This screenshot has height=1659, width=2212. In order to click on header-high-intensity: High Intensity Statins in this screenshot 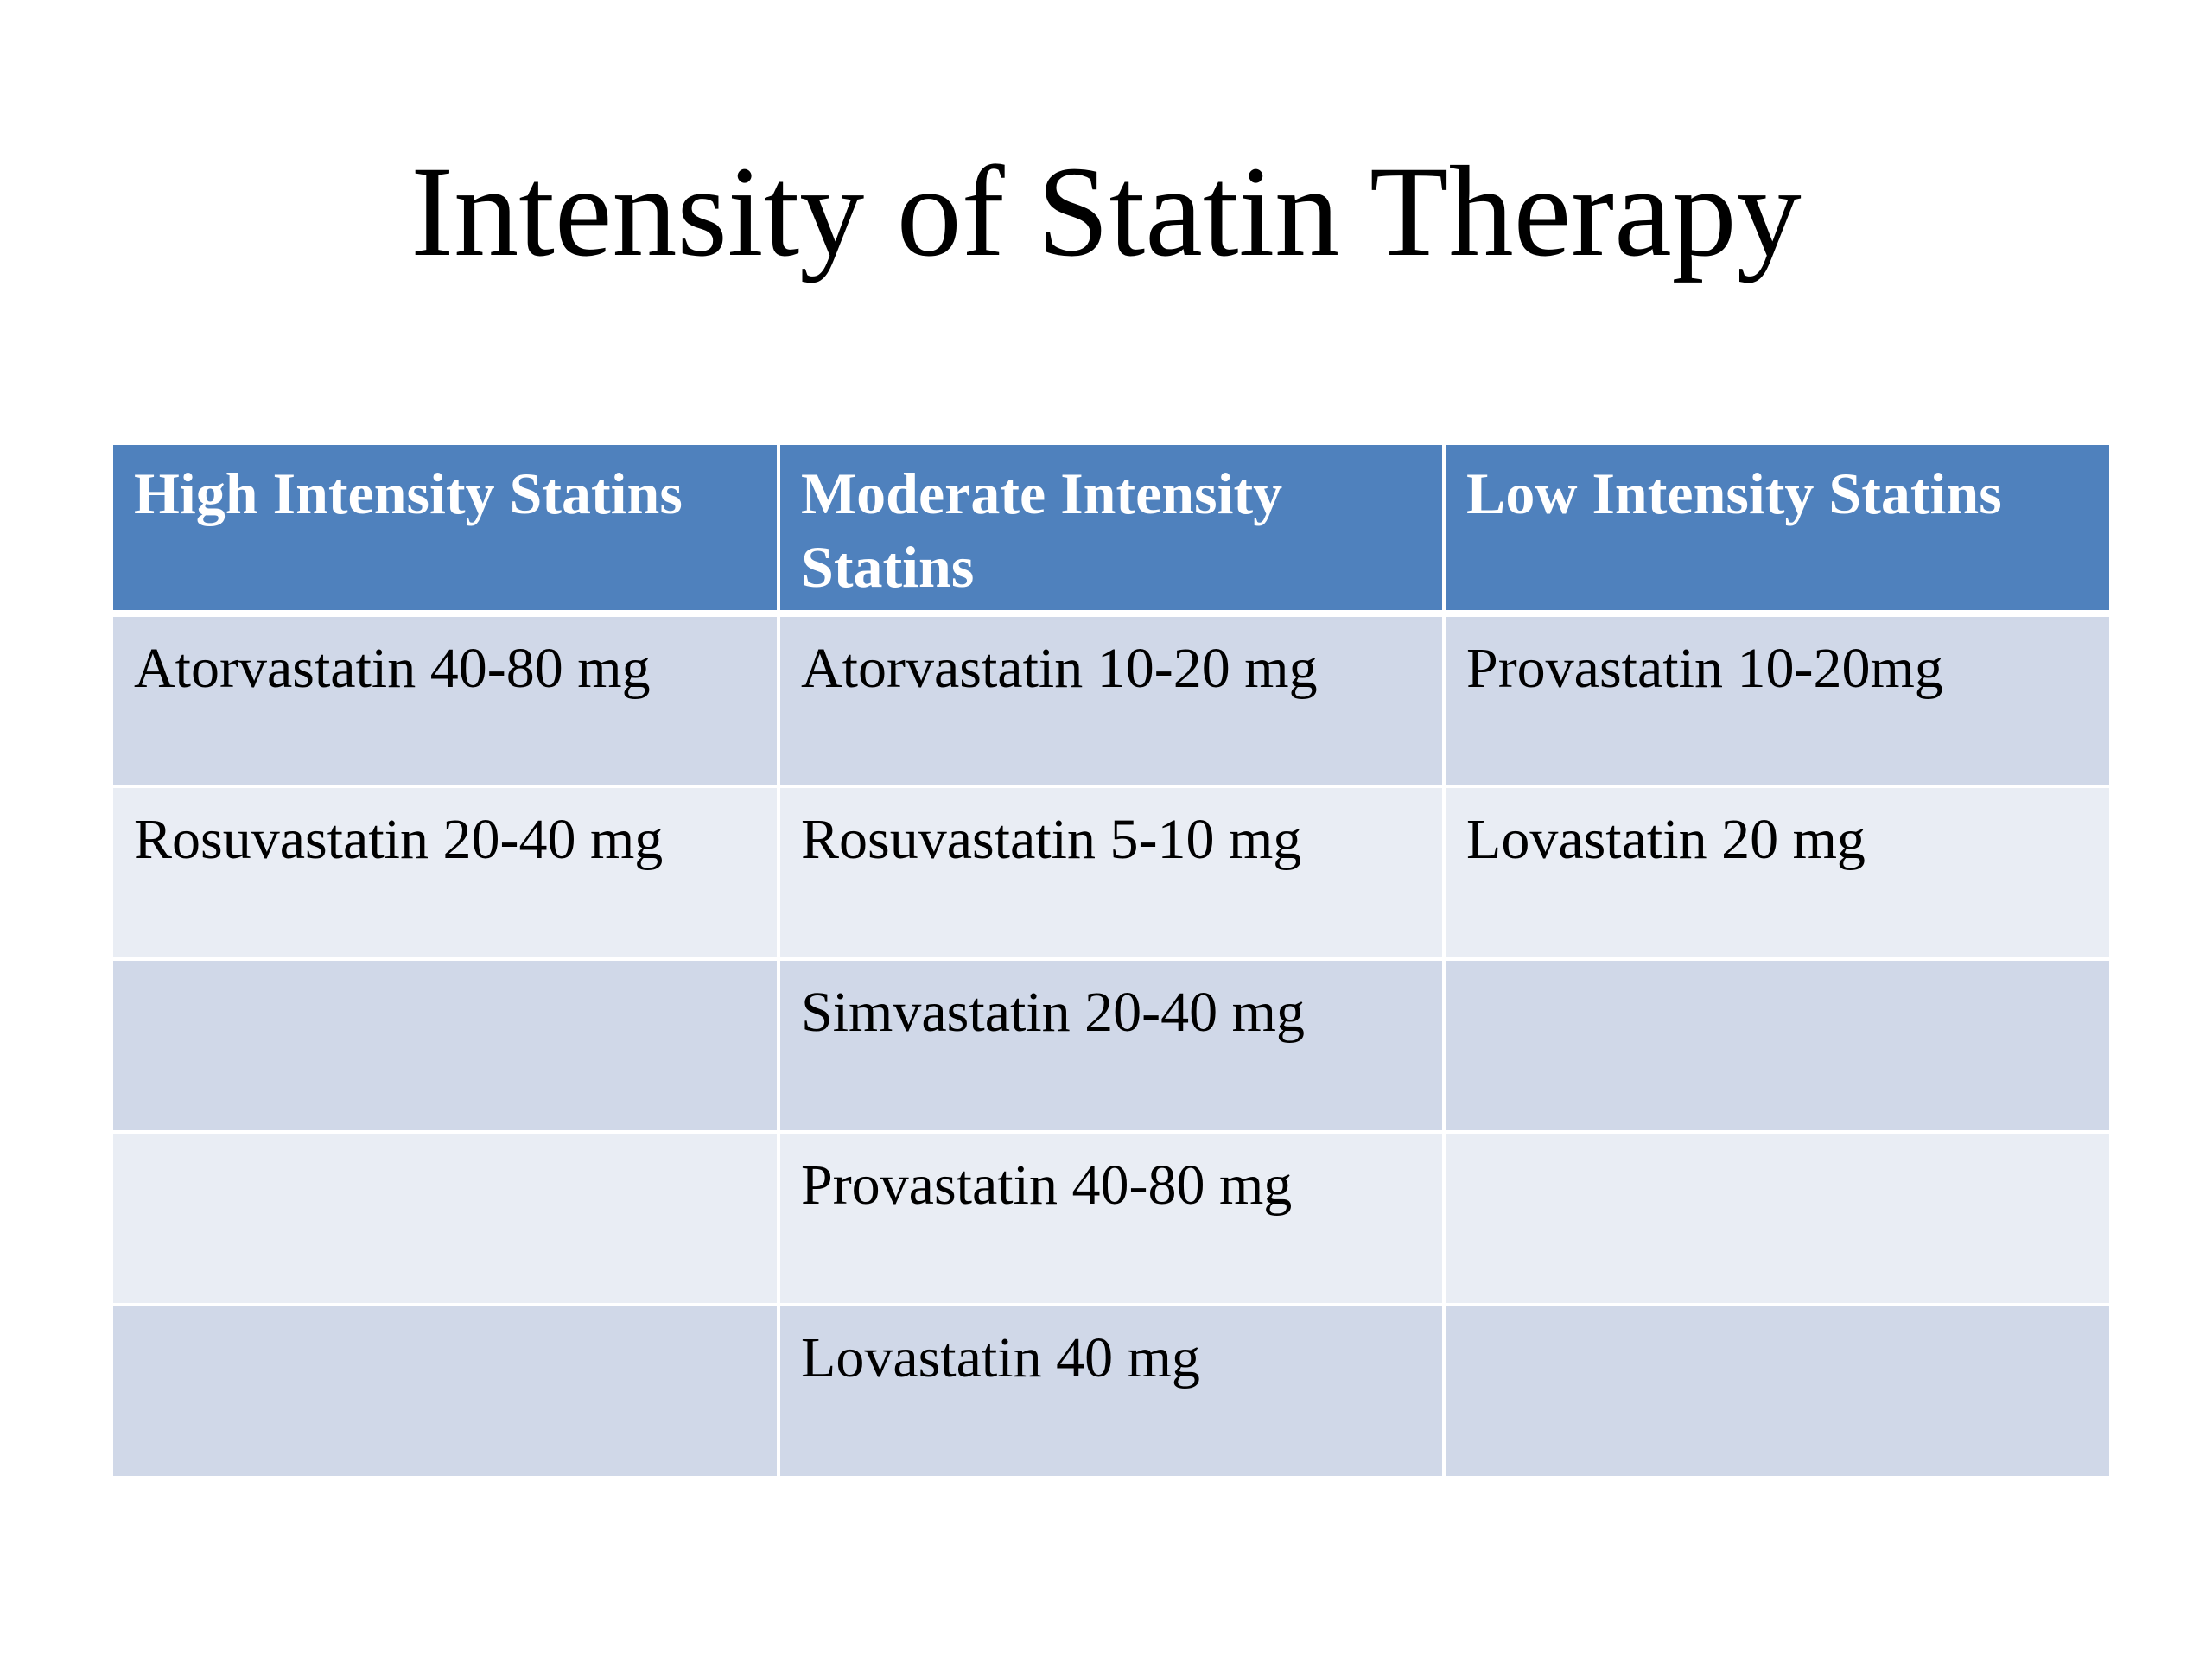, I will do `click(446, 531)`.